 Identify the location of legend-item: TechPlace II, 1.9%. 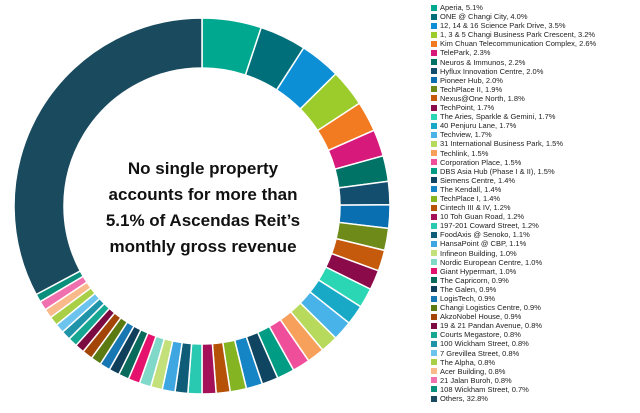
(534, 89).